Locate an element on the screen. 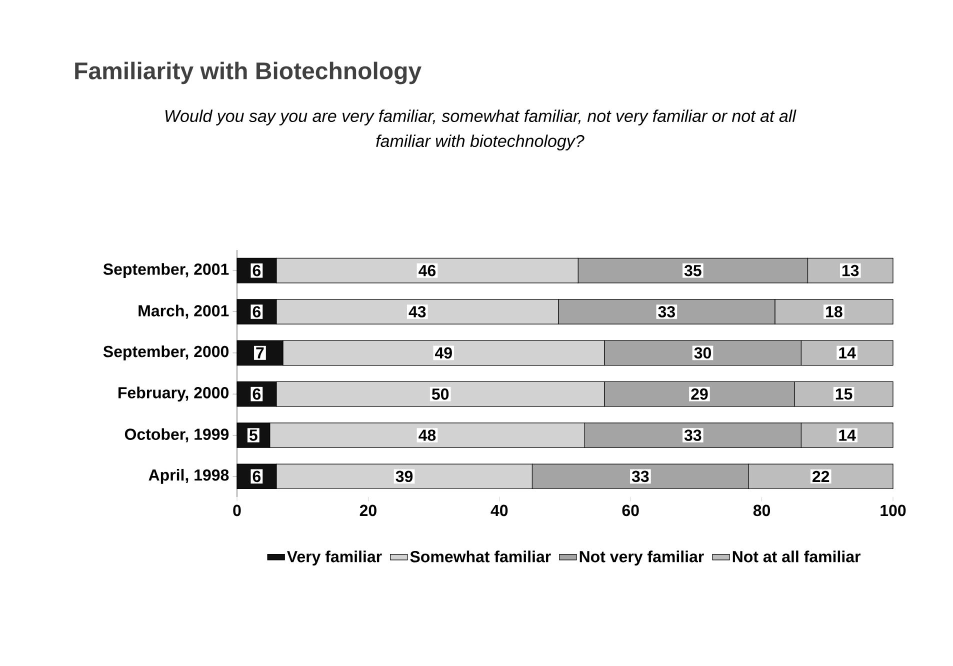 This screenshot has width=953, height=666. data-label: 30 is located at coordinates (702, 353).